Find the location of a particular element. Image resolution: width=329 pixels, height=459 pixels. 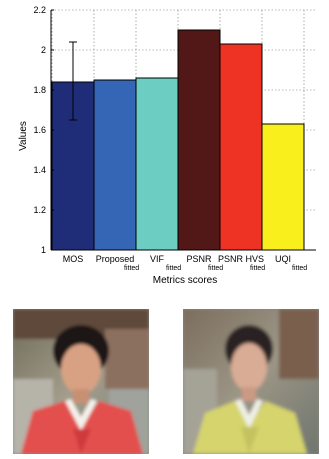

y-tick-label: 2.2 is located at coordinates (39, 10).